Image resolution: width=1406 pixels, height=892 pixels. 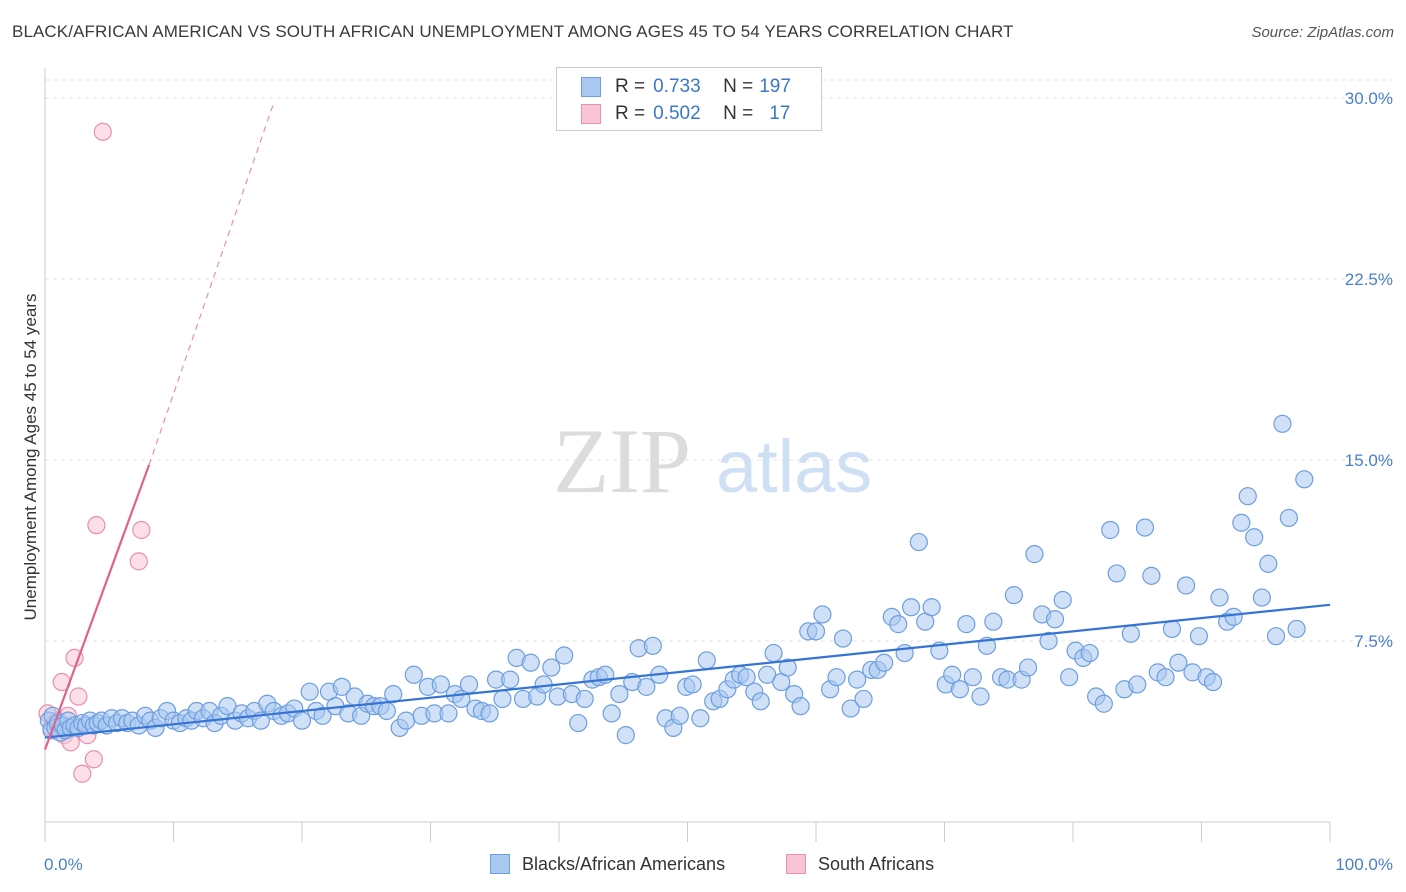 What do you see at coordinates (591, 114) in the screenshot?
I see `legend-swatch-south` at bounding box center [591, 114].